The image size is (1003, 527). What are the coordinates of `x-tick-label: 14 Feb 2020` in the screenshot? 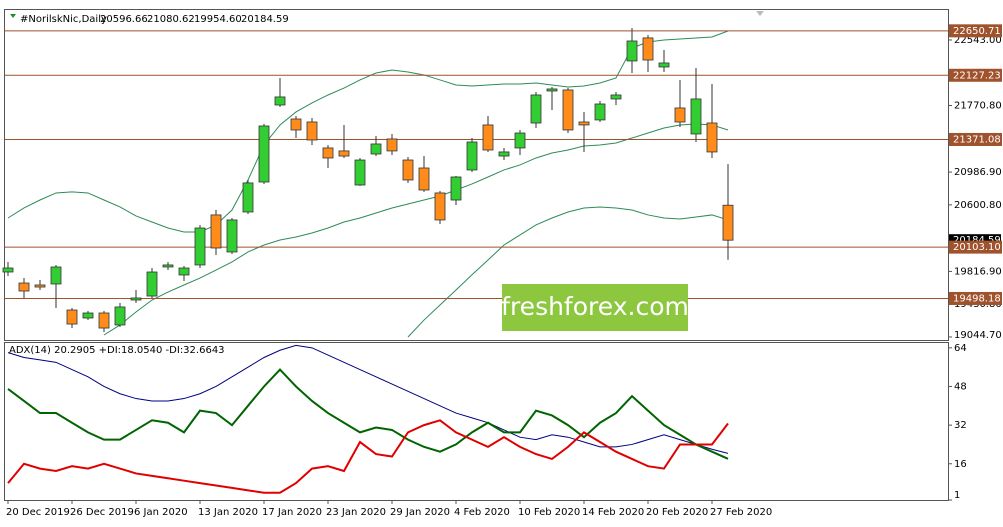 It's located at (613, 512).